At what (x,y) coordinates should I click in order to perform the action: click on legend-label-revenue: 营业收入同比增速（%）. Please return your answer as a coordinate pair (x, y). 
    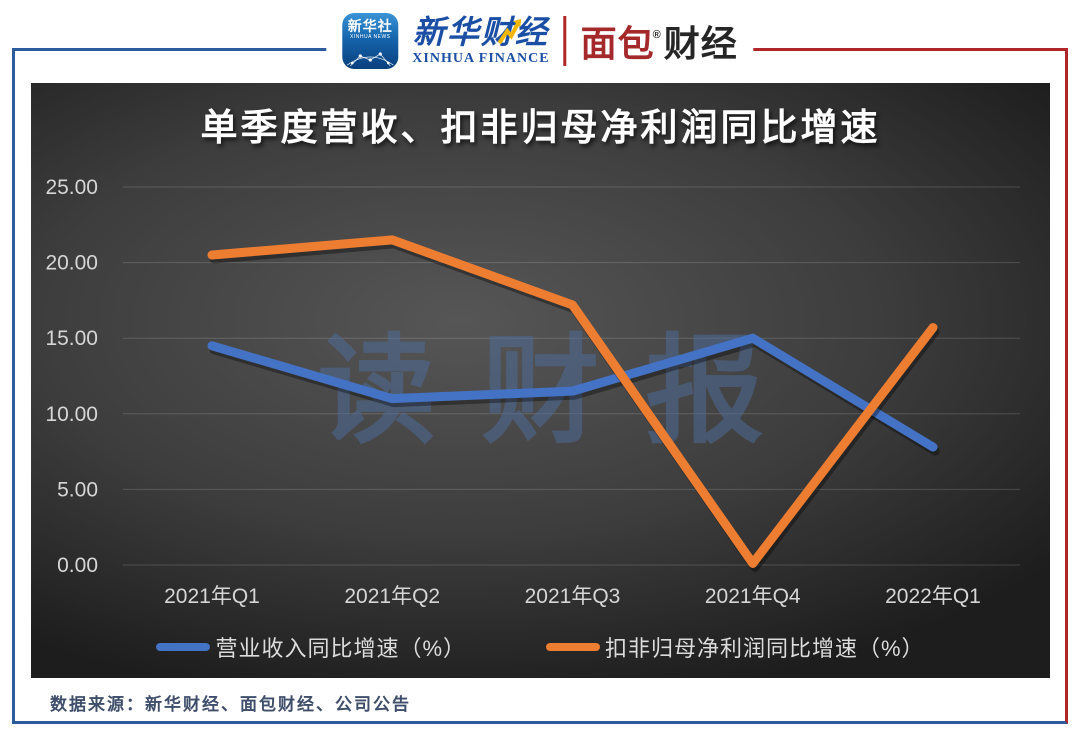
    Looking at the image, I should click on (340, 648).